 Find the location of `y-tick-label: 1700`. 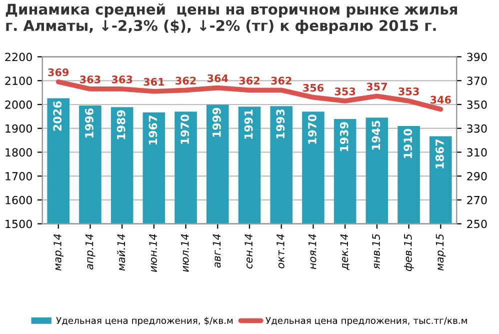

y-tick-label: 1700 is located at coordinates (19, 176).